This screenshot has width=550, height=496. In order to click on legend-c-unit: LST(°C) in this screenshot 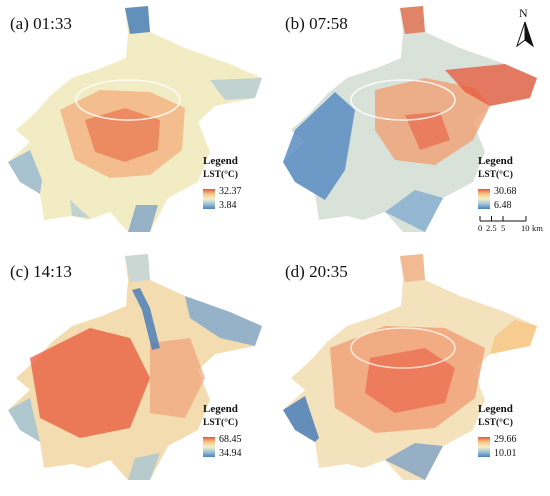, I will do `click(220, 423)`.